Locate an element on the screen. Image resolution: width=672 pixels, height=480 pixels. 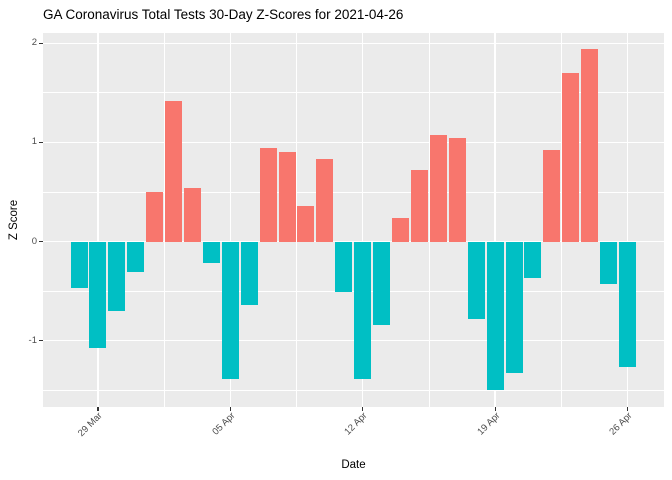
y-tick-label: 2 is located at coordinates (34, 43).